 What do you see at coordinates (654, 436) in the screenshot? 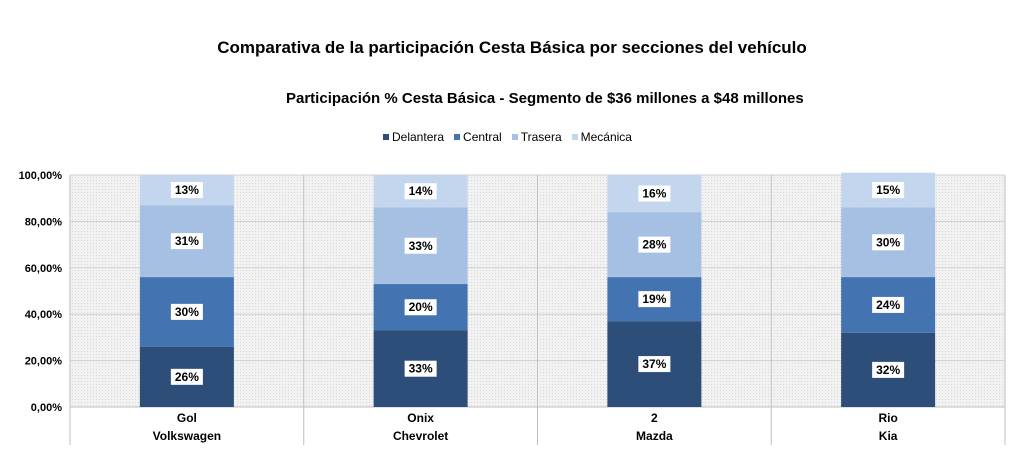
I see `x-tick-label: Mazda` at bounding box center [654, 436].